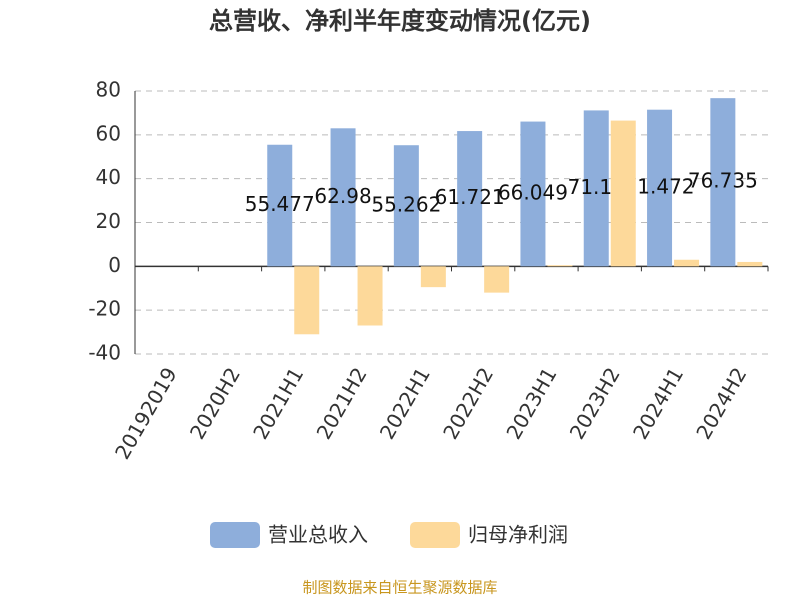 This screenshot has height=604, width=800. I want to click on x-tick-label: 2023H2, so click(595, 403).